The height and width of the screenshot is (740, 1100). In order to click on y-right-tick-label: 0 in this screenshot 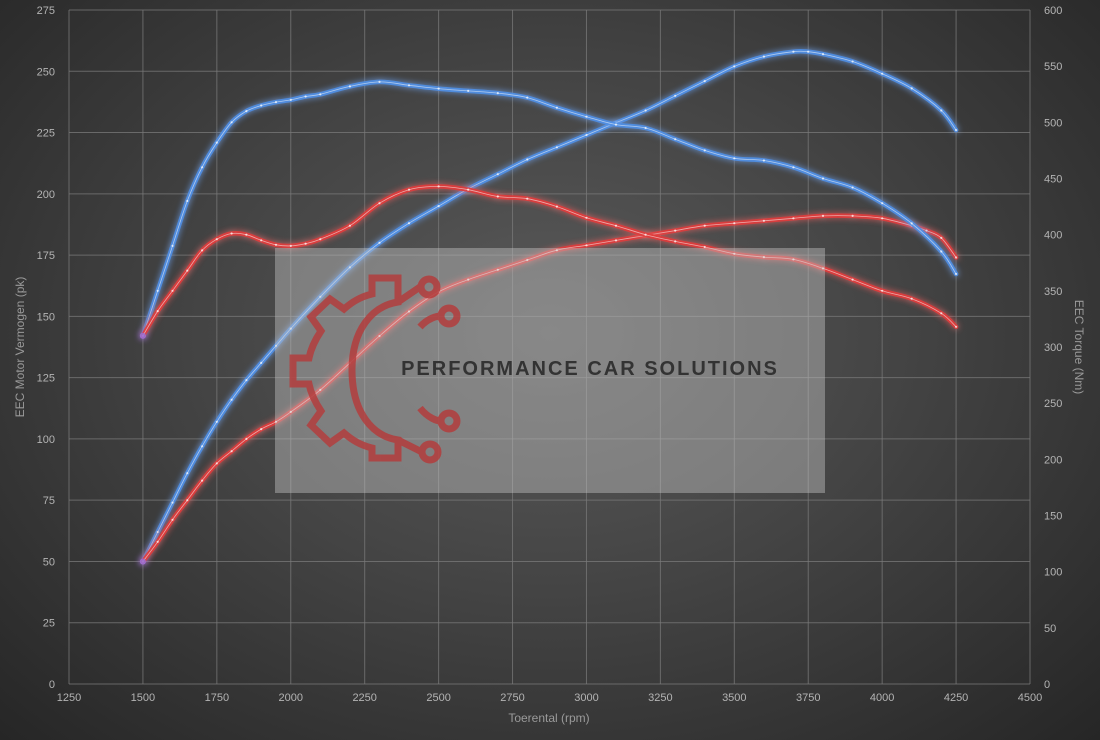, I will do `click(1047, 685)`.